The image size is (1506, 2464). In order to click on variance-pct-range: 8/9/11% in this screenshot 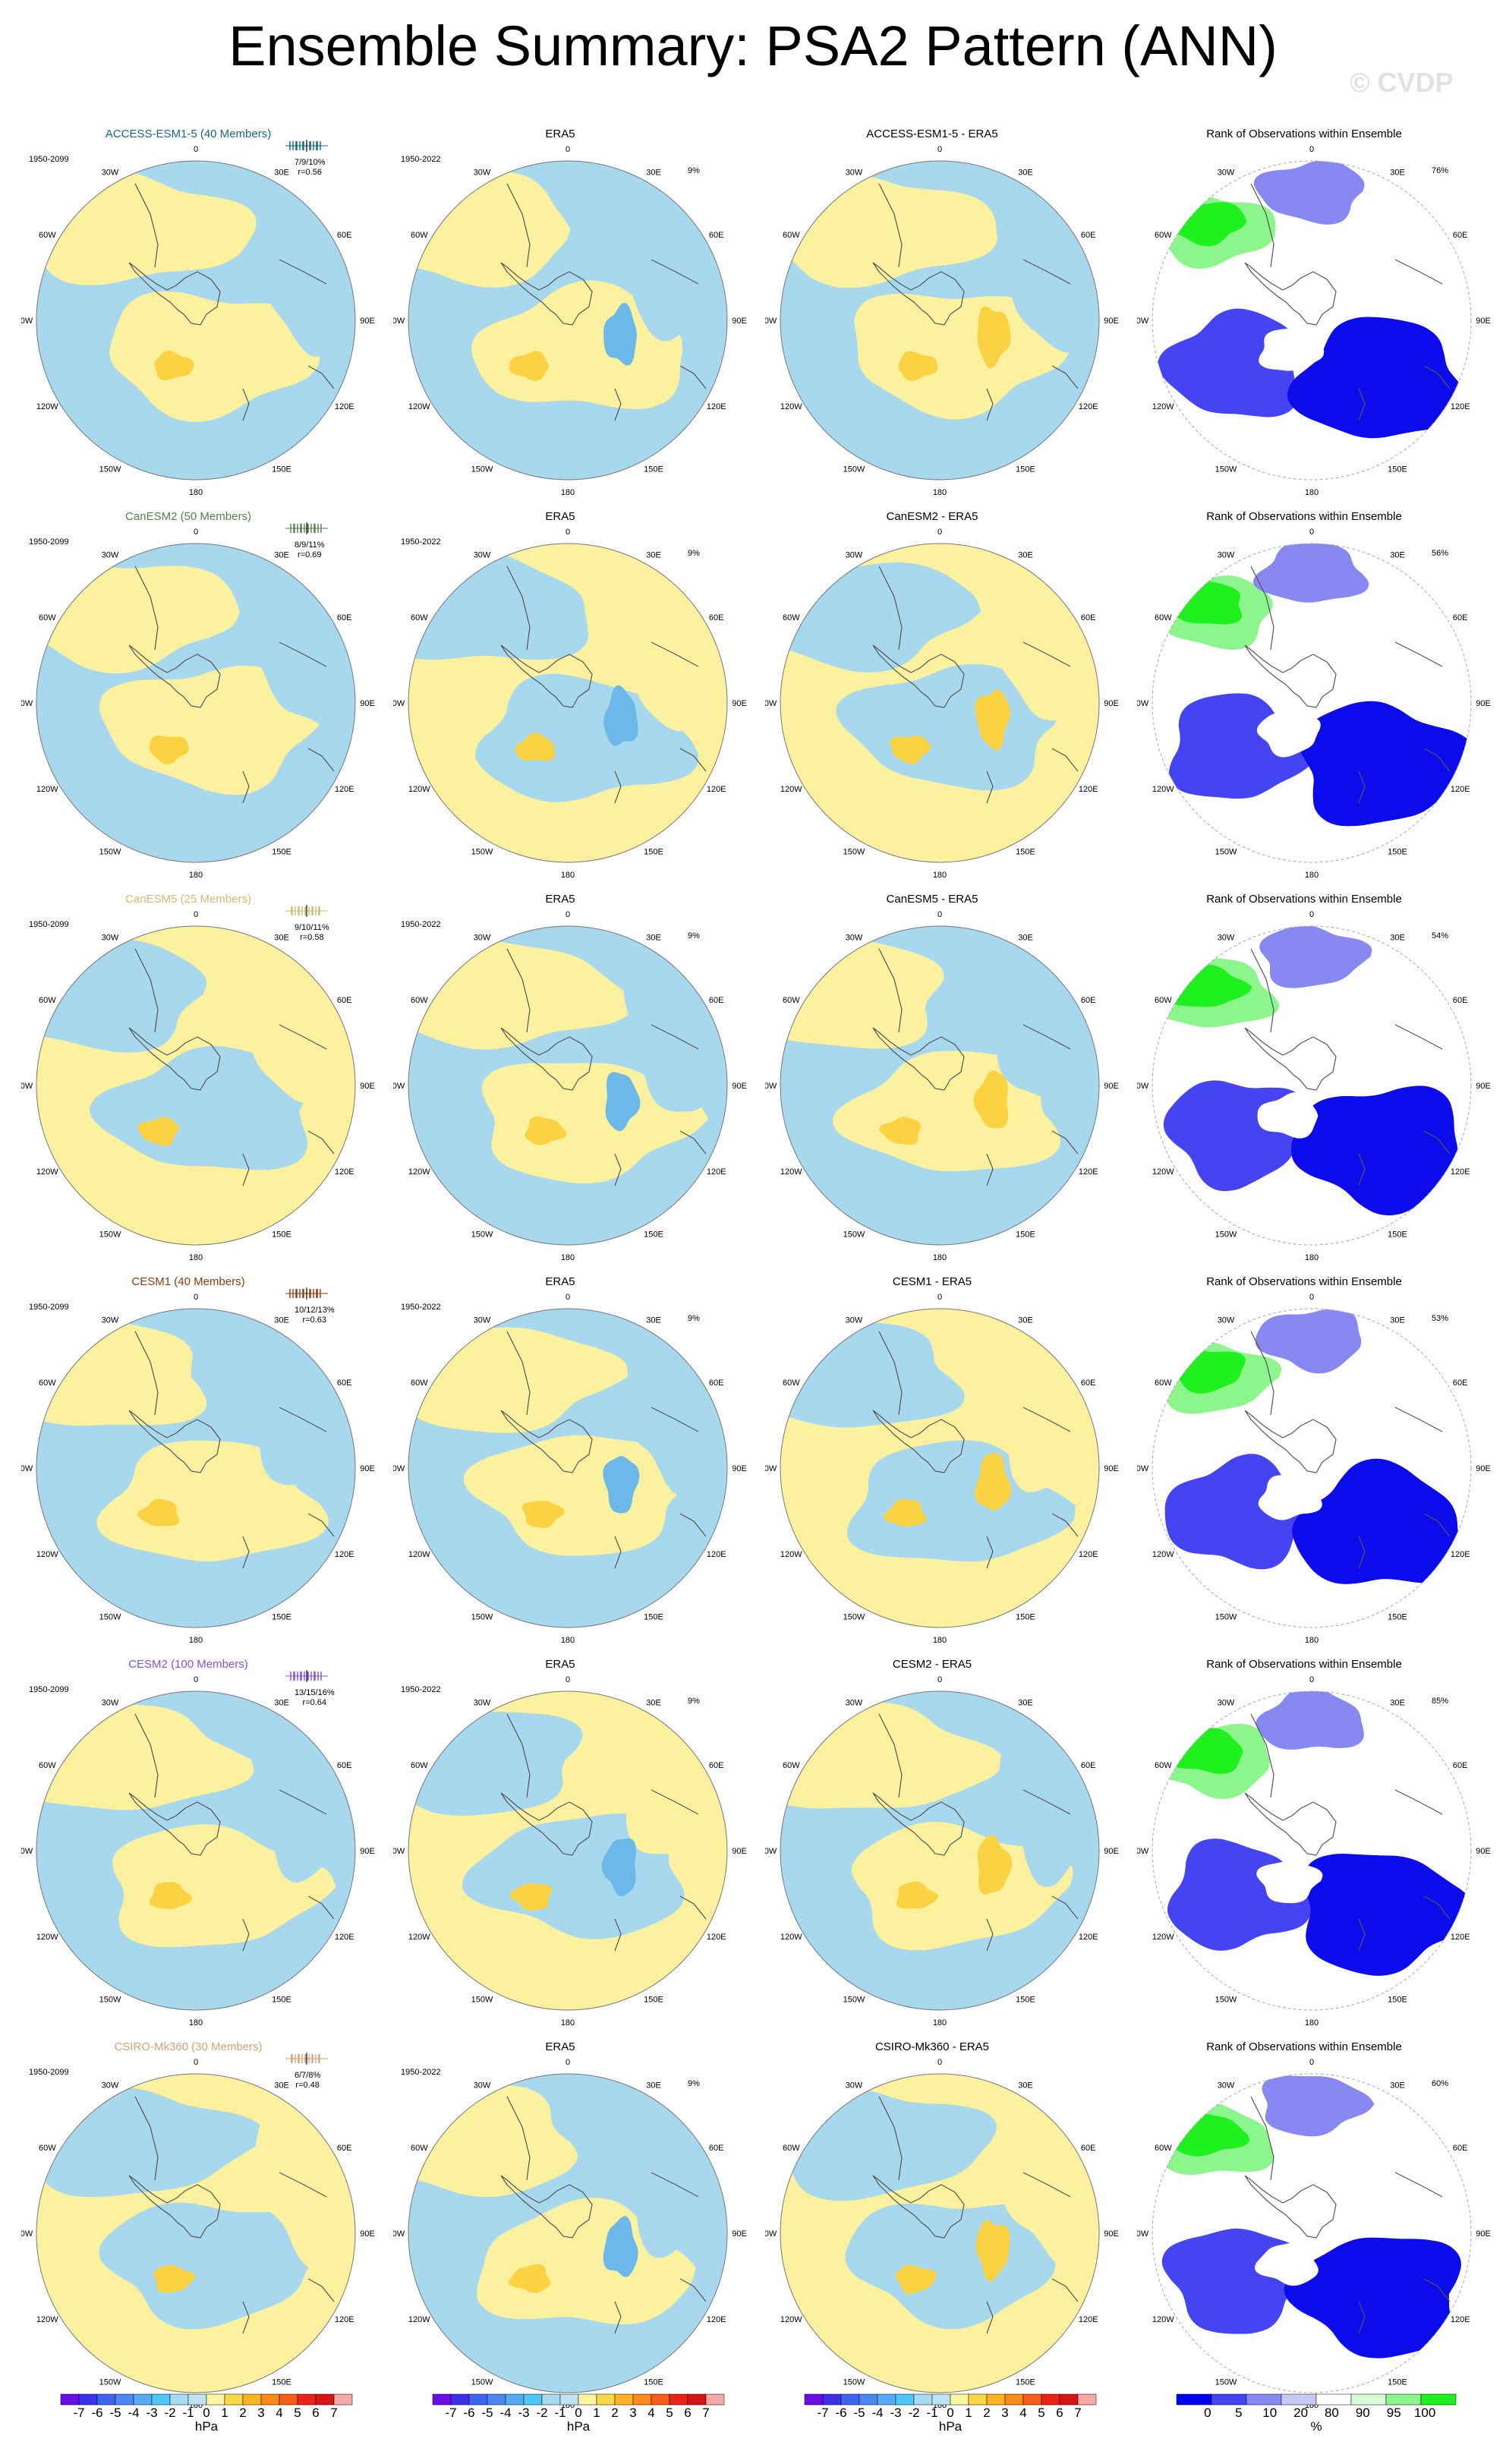, I will do `click(310, 545)`.